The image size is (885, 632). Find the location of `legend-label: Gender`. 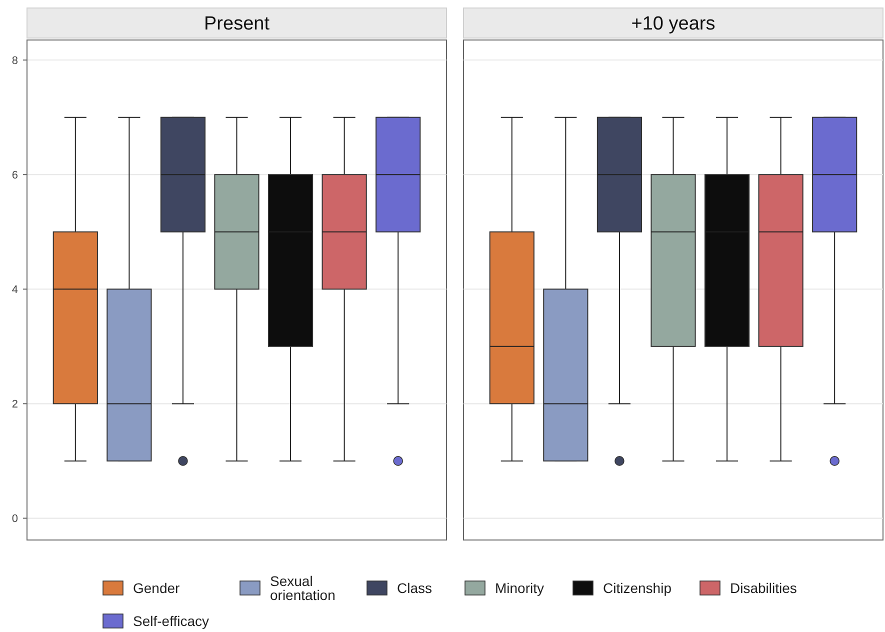

legend-label: Gender is located at coordinates (156, 588).